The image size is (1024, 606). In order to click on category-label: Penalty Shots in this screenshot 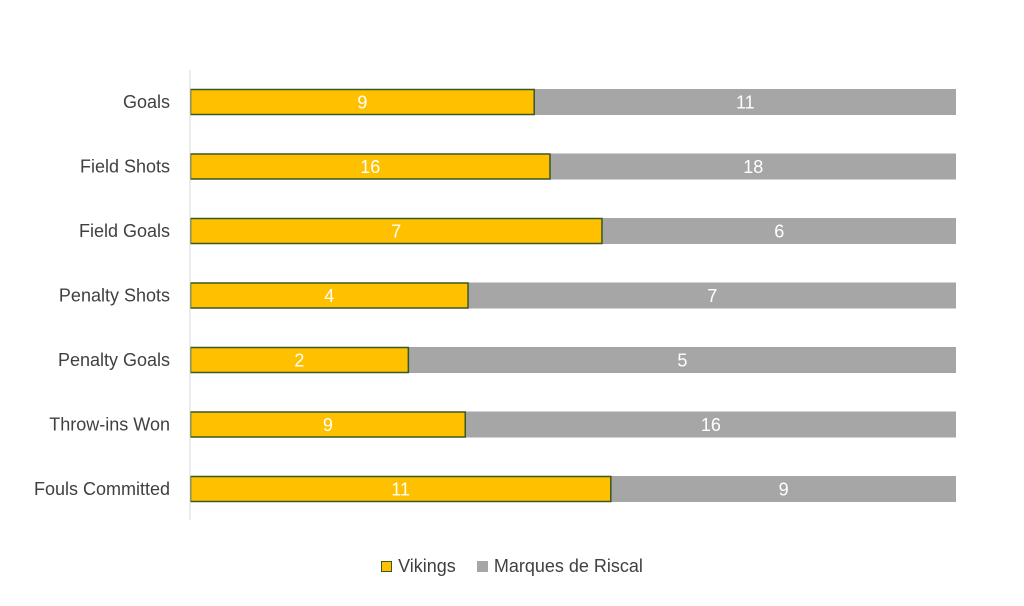, I will do `click(114, 296)`.